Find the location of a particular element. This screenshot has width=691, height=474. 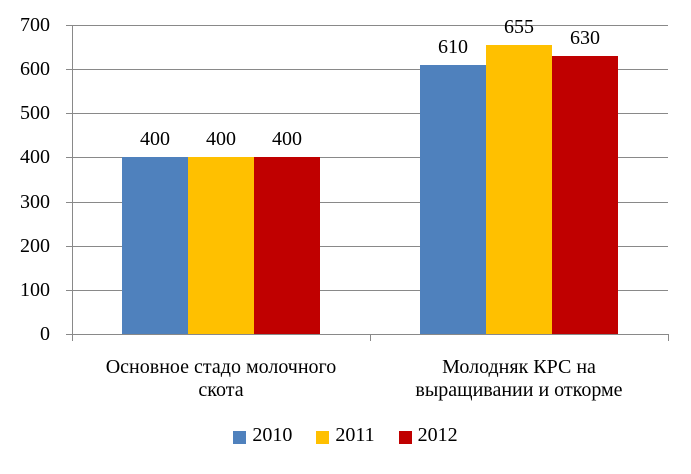

data-label: 610 is located at coordinates (453, 47).